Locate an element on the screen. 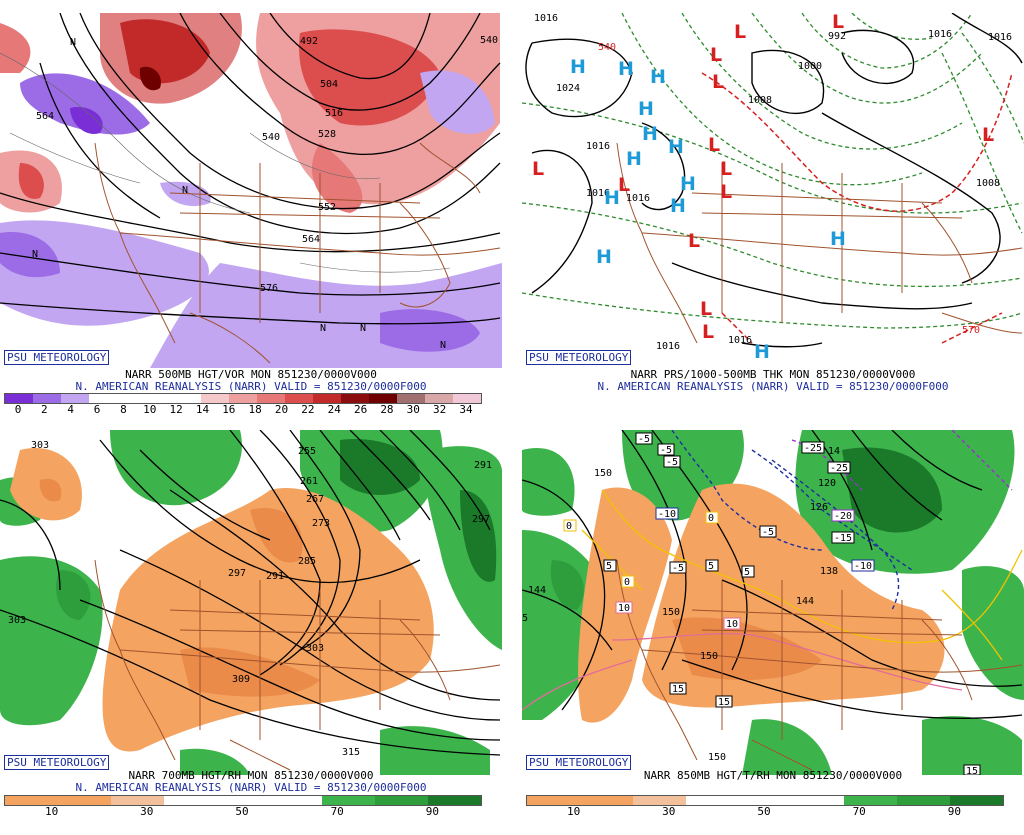  panel-title: NARR 850MB HGT/T/RH MON 851230/0000V000 is located at coordinates (773, 775).